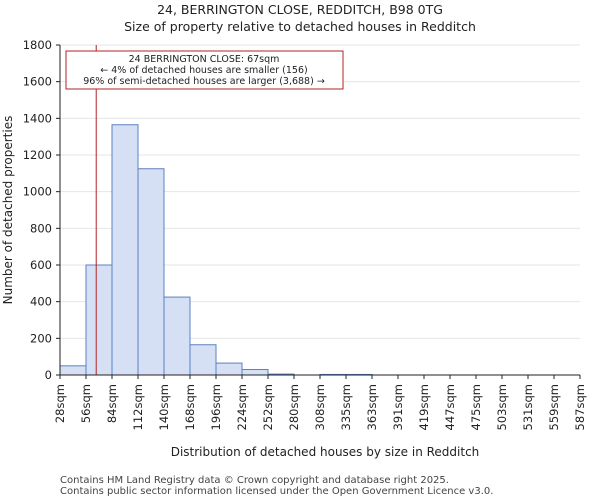 Image resolution: width=600 pixels, height=500 pixels. I want to click on x-tick-label: 252sqm, so click(268, 407).